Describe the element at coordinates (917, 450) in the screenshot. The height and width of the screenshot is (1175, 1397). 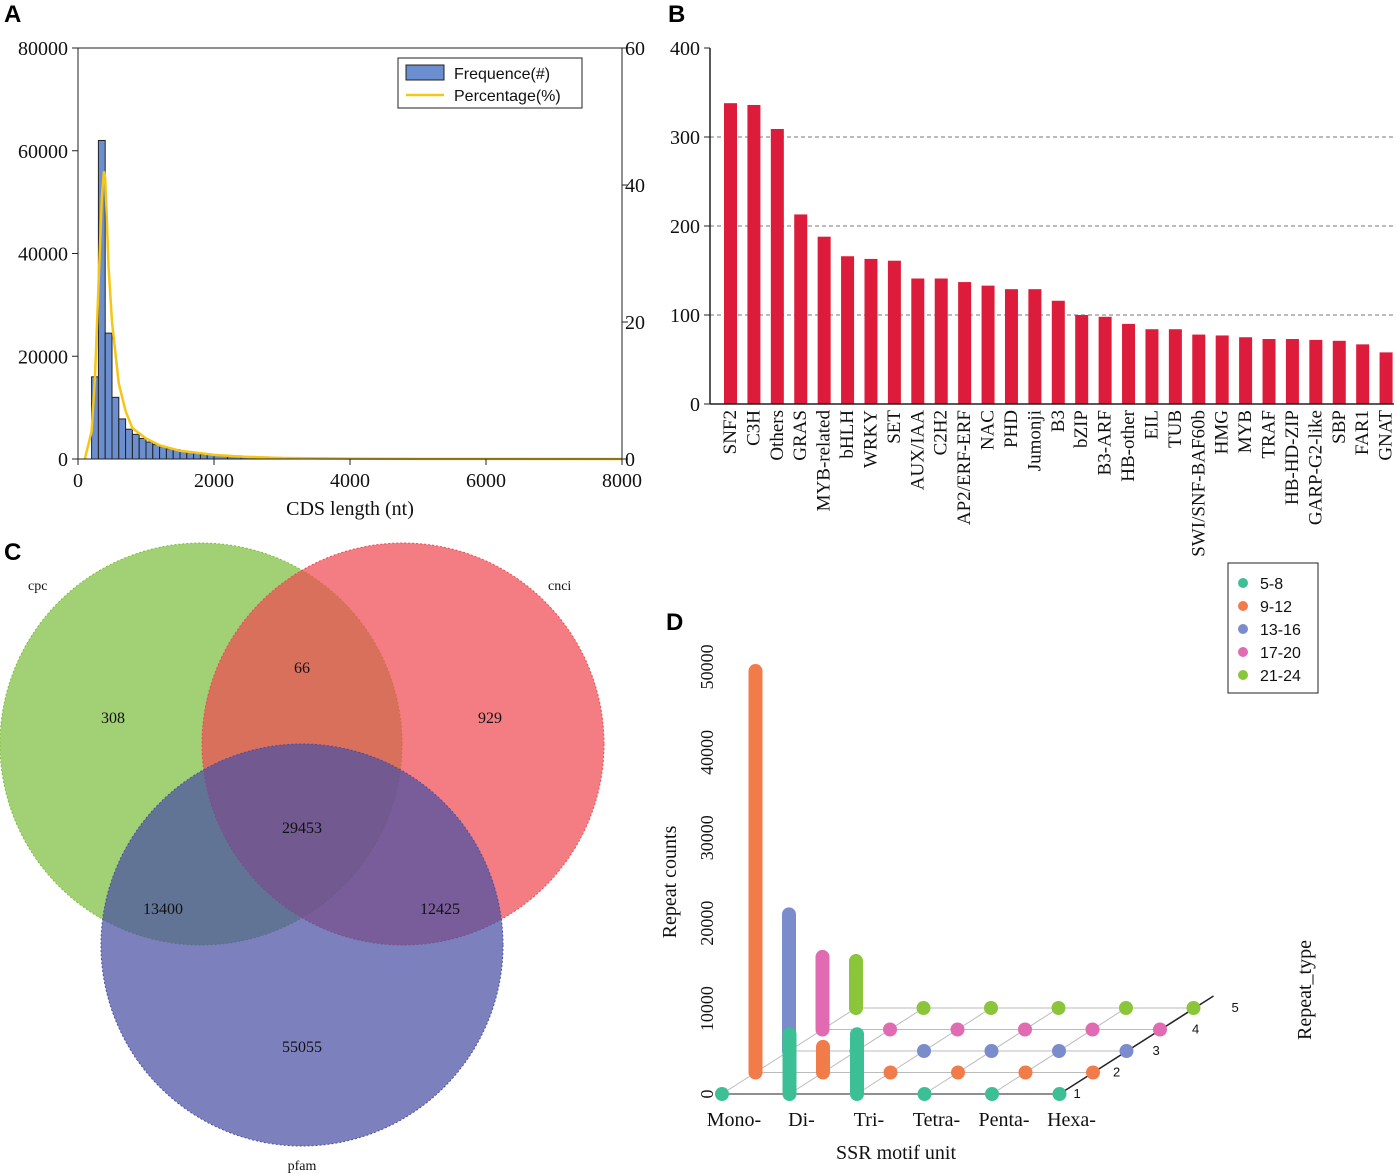
I see `category-label: AUX/IAA` at that location.